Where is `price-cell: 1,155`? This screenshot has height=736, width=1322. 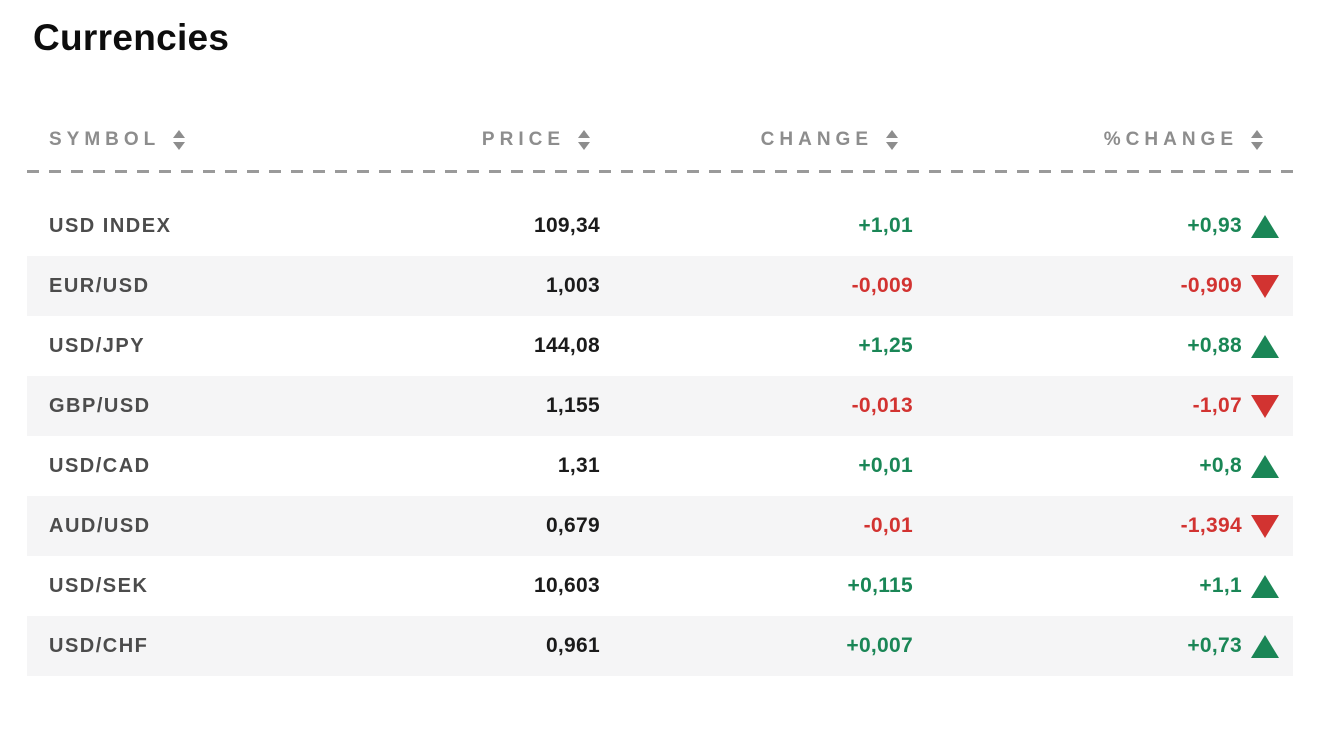 price-cell: 1,155 is located at coordinates (572, 405).